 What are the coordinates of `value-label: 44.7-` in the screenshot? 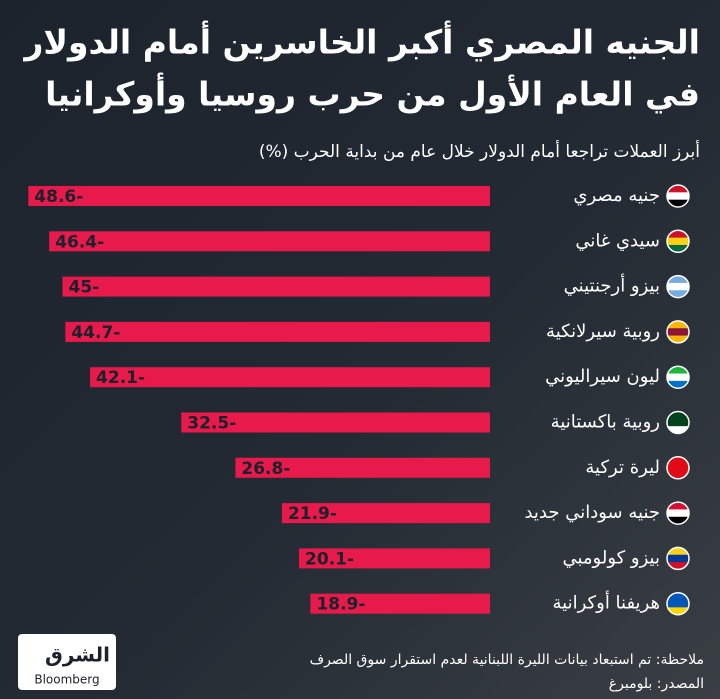 It's located at (95, 333).